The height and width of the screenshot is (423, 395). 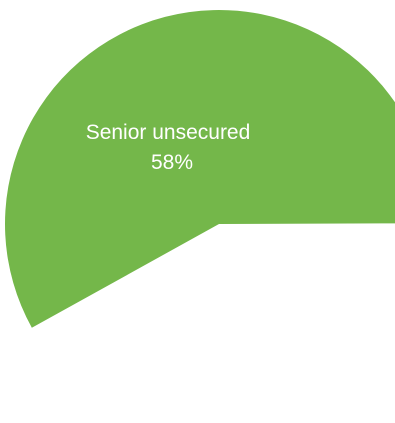 I want to click on slice-label-value: 58%, so click(x=172, y=162).